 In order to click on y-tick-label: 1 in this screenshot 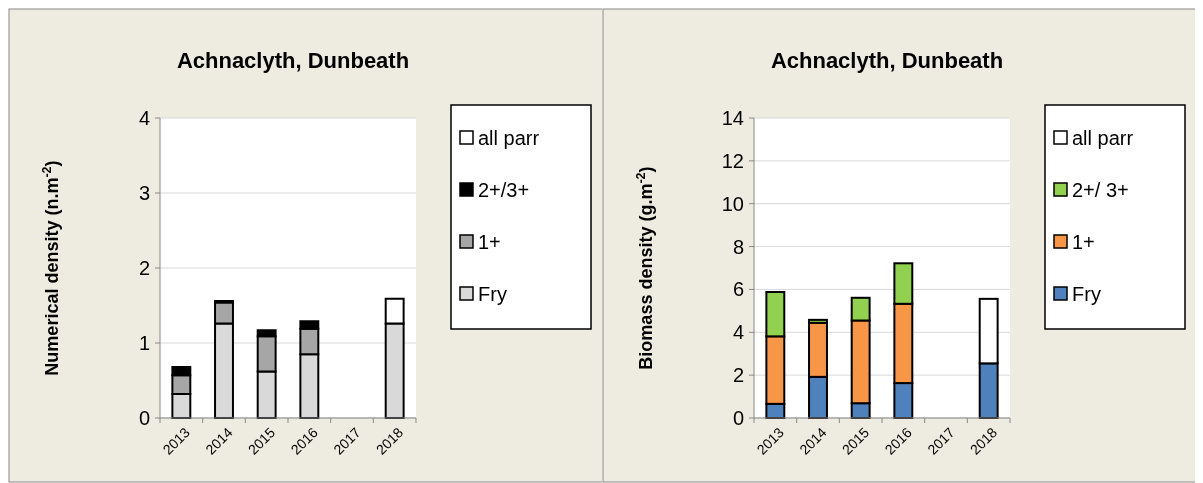, I will do `click(144, 343)`.